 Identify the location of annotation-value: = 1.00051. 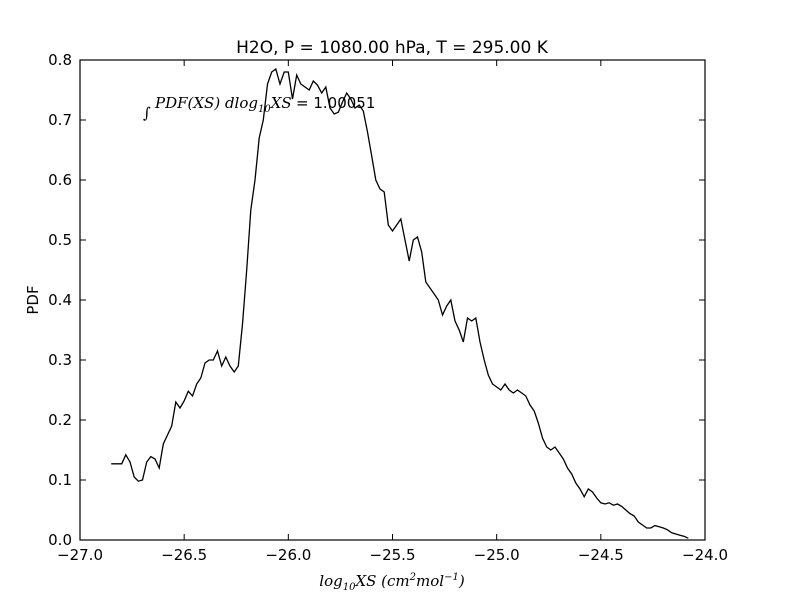
(335, 103).